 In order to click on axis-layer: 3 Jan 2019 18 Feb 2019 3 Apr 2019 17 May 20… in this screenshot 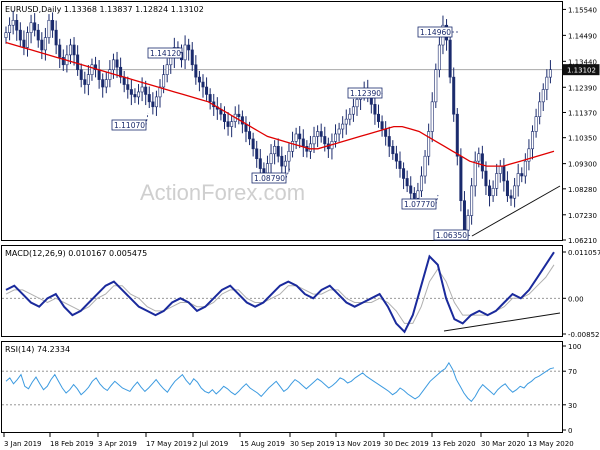, I will do `click(288, 440)`.